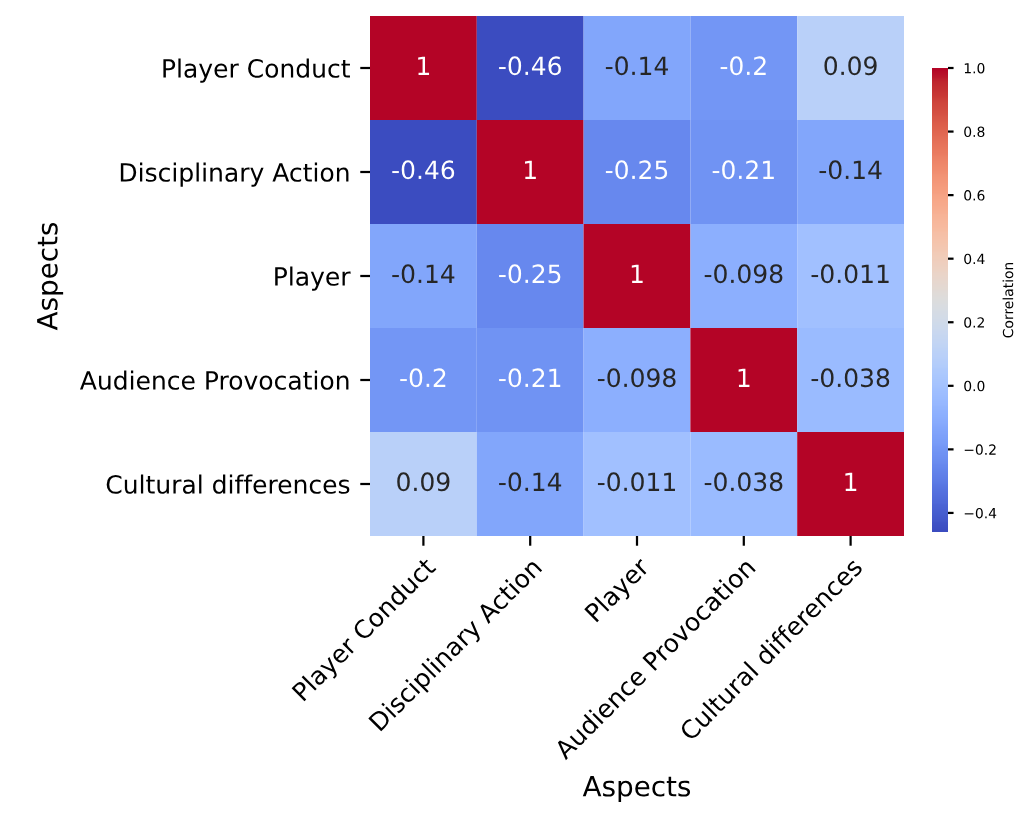 The image size is (1016, 824). Describe the element at coordinates (234, 174) in the screenshot. I see `y-tick-label: Disciplinary Action` at that location.